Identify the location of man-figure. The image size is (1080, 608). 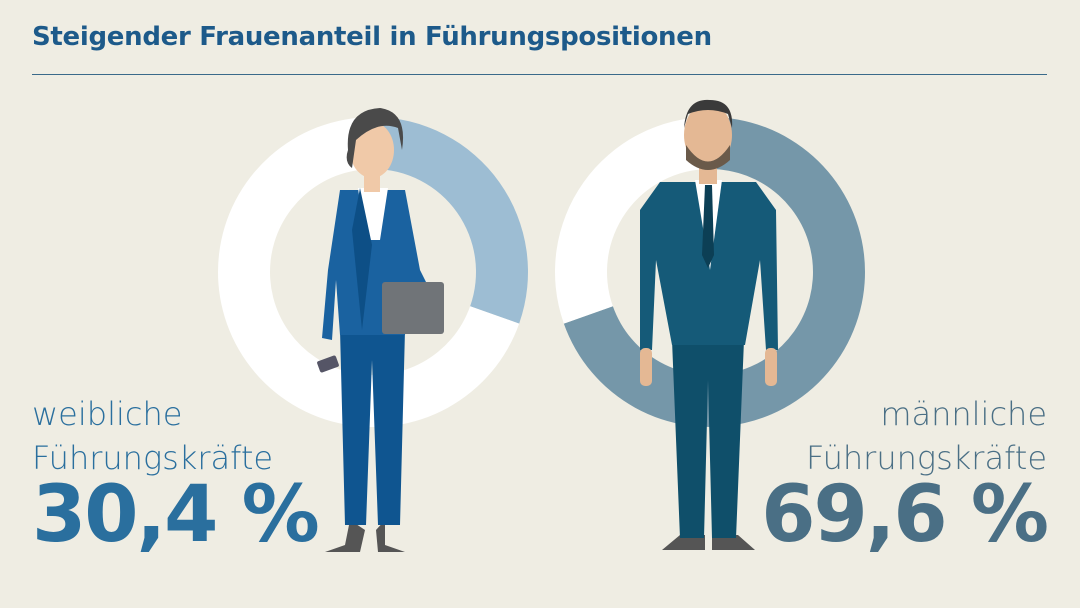
(709, 324).